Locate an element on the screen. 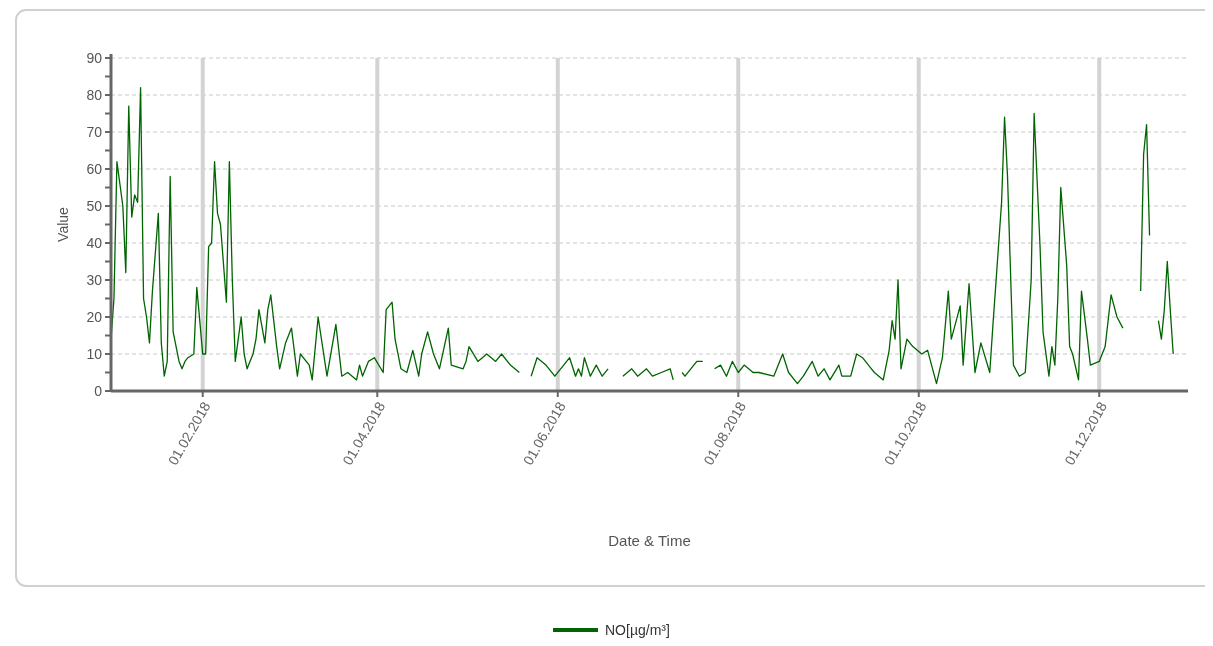  legend-label: NO[µg/m³] is located at coordinates (637, 629).